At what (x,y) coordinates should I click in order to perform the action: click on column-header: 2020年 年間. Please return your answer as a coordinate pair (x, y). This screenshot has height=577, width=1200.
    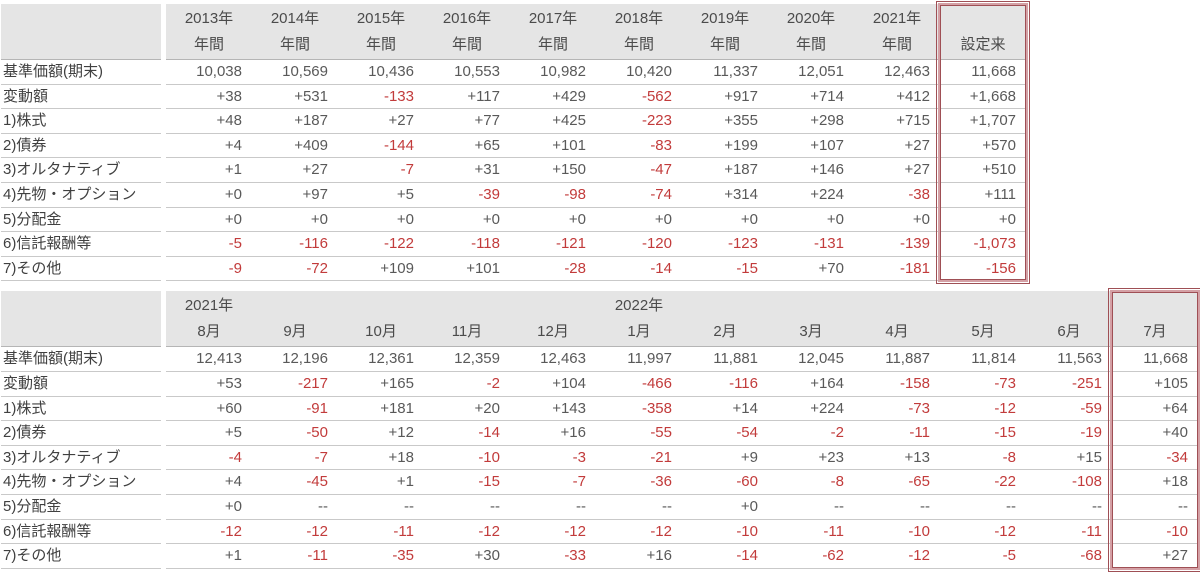
    Looking at the image, I should click on (811, 32).